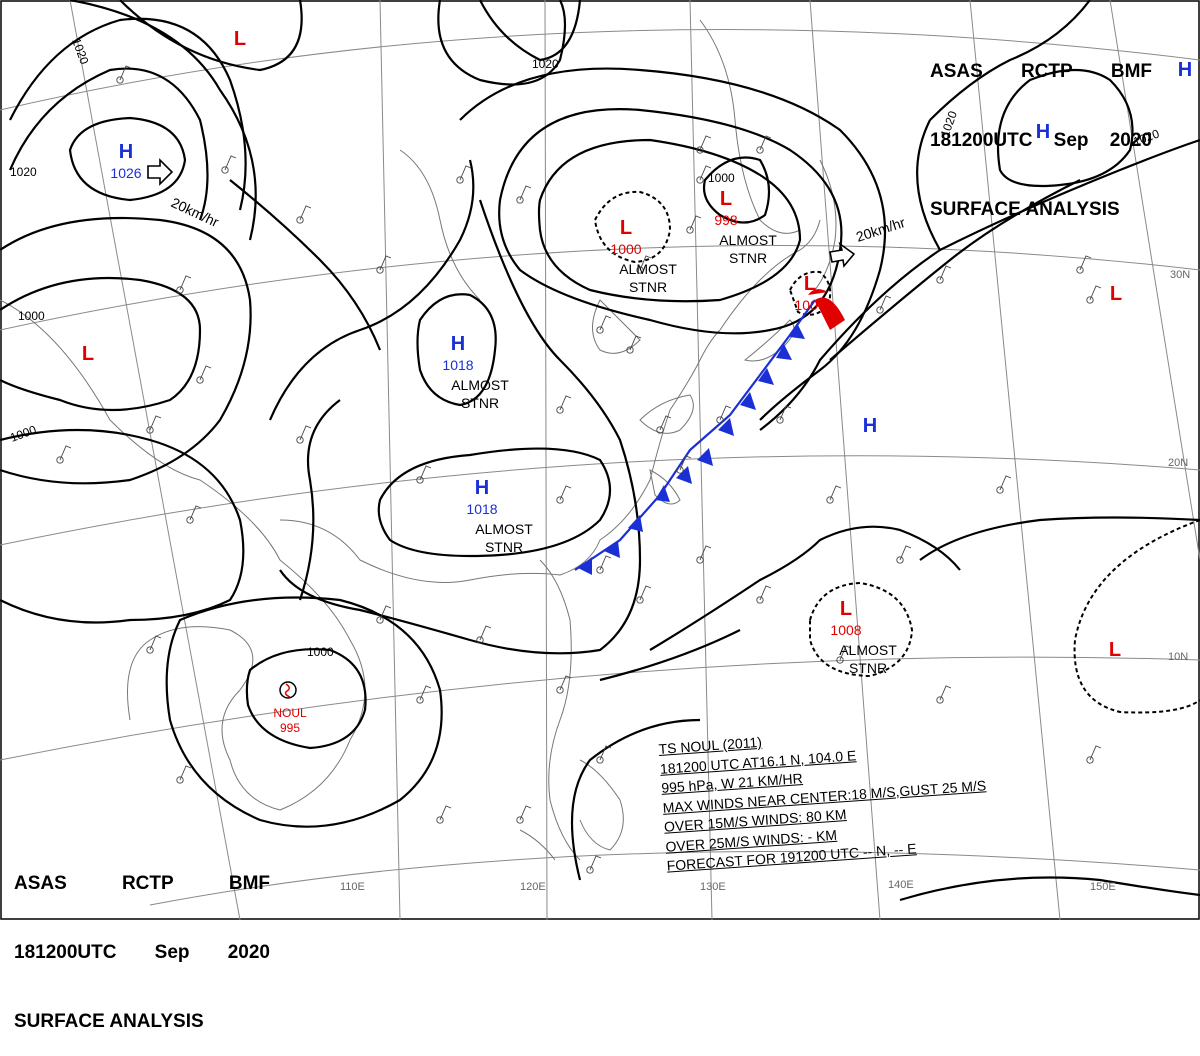 This screenshot has height=1056, width=1200. I want to click on isobar-label: 1000, so click(31, 316).